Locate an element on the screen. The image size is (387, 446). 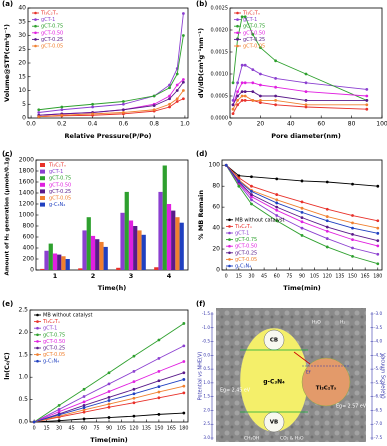
axis-tick-label: -5.5 is located at coordinates (378, 382).